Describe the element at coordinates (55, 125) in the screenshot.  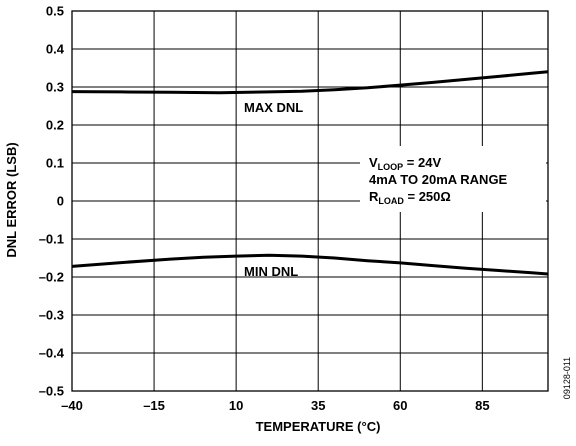
I see `y-tick-label: 0.2` at that location.